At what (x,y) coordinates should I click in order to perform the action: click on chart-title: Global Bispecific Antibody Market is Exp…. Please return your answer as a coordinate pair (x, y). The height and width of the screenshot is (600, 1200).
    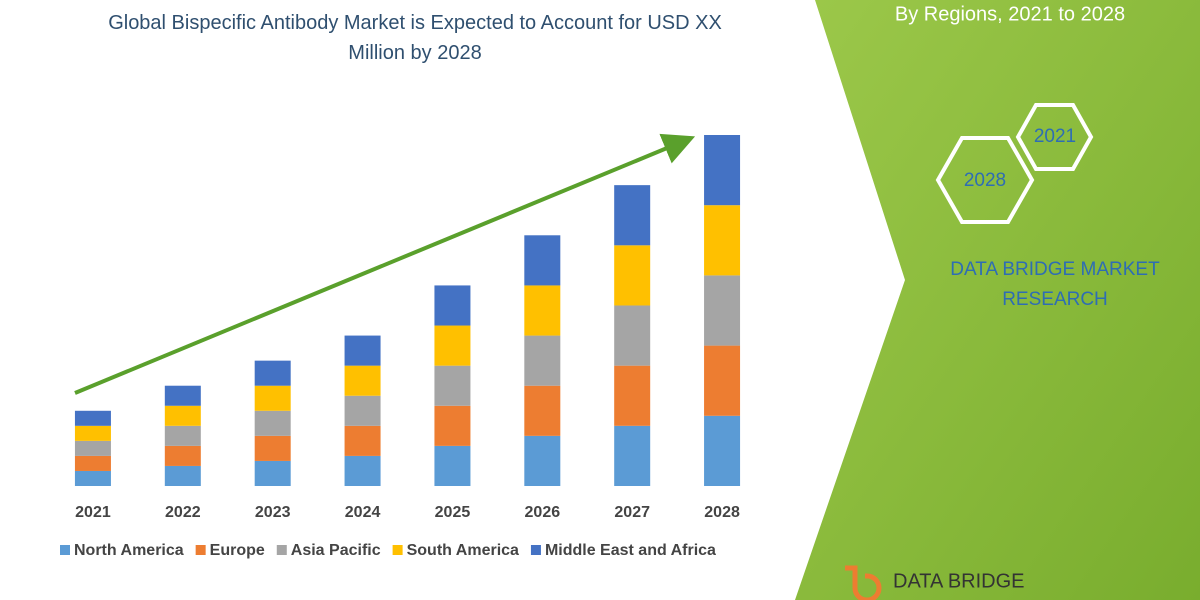
    Looking at the image, I should click on (415, 38).